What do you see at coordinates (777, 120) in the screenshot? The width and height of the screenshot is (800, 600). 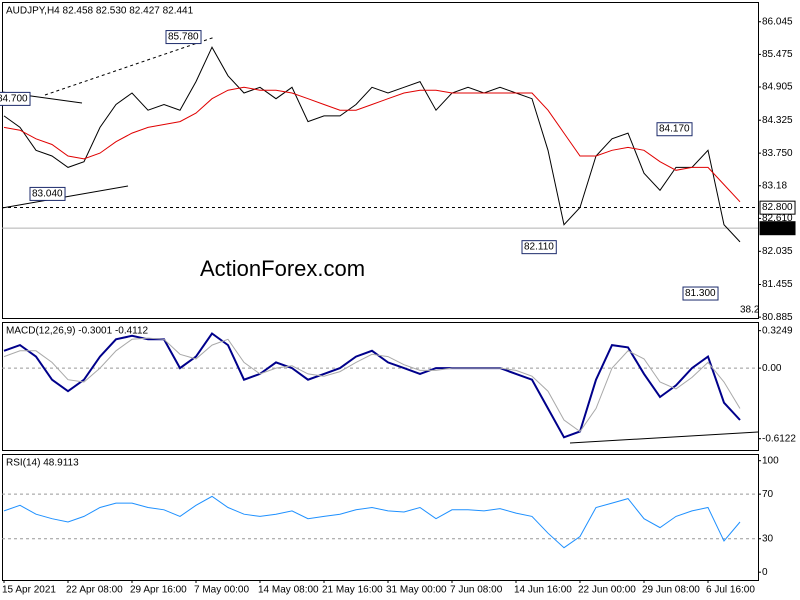 I see `y-tick-label: 84.325` at bounding box center [777, 120].